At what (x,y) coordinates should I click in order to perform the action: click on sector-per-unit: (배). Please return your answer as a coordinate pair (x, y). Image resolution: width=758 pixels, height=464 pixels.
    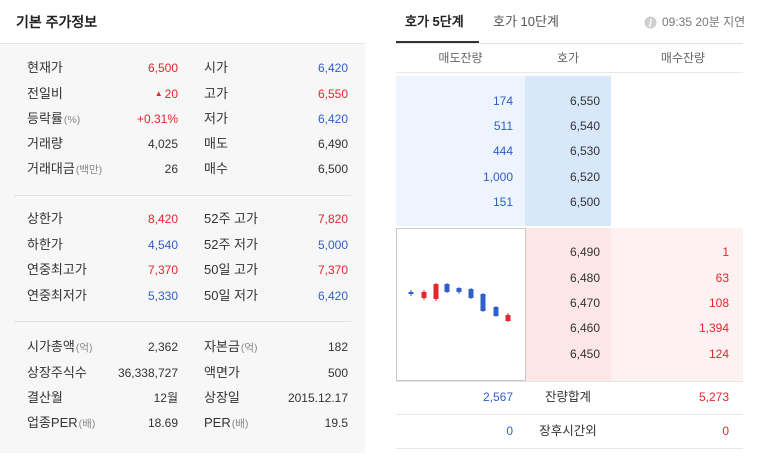
    Looking at the image, I should click on (87, 424).